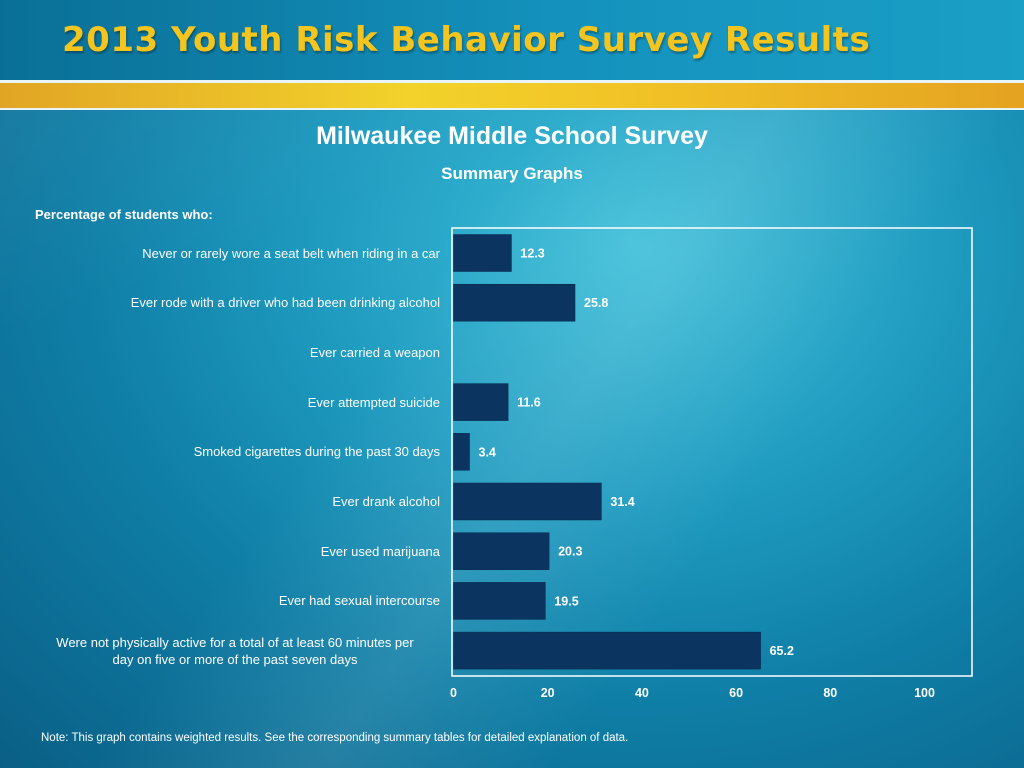 This screenshot has width=1024, height=768. Describe the element at coordinates (566, 601) in the screenshot. I see `data-label: 19.5` at that location.